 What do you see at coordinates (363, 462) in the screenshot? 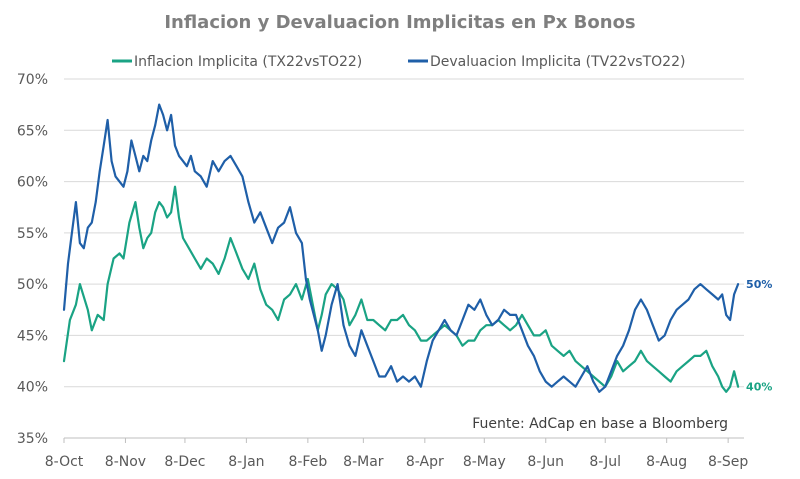
I see `x-tick-label: 8-Mar` at bounding box center [363, 462].